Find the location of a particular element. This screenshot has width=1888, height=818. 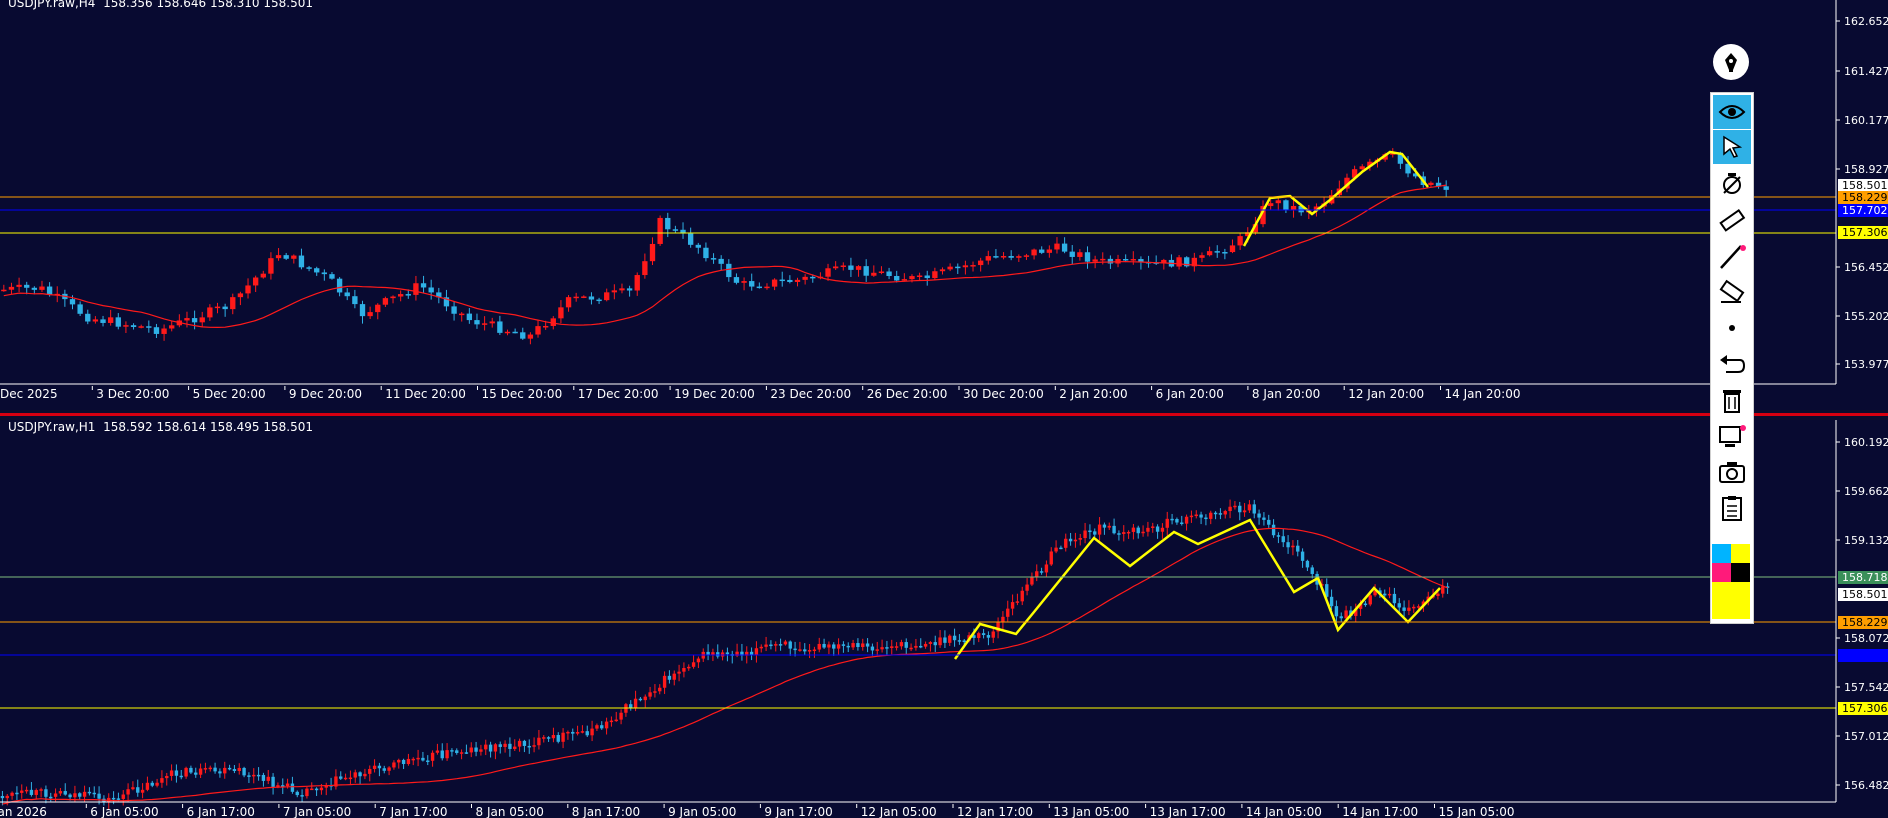

pen-icon is located at coordinates (1731, 62).